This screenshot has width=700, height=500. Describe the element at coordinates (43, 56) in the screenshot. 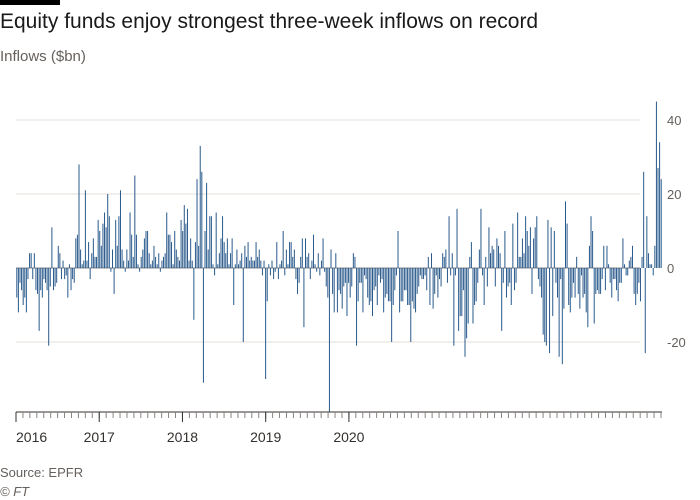

I see `chart-subtitle: Inflows ($bn)` at that location.